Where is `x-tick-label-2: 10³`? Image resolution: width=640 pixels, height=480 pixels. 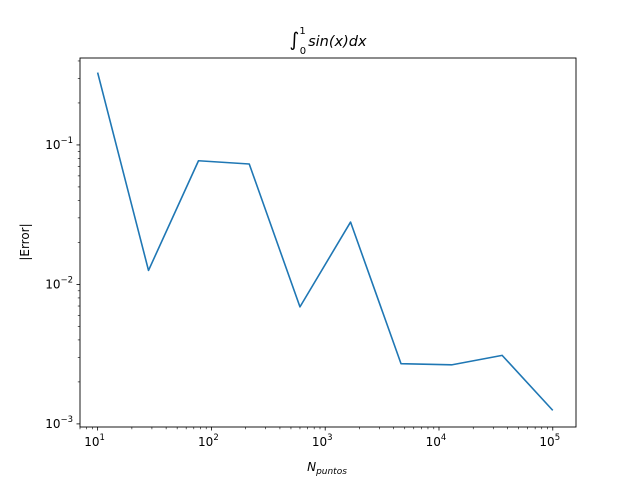
x-tick-label-2: 10³ is located at coordinates (322, 441).